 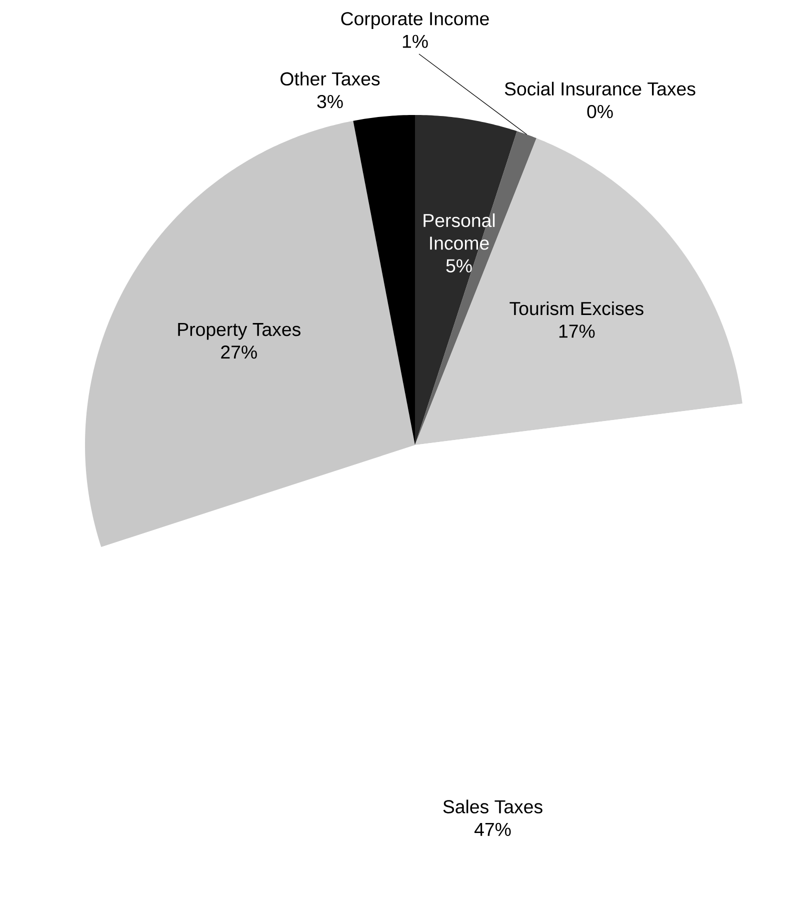 What do you see at coordinates (415, 20) in the screenshot?
I see `slice-label: Corporate Income` at bounding box center [415, 20].